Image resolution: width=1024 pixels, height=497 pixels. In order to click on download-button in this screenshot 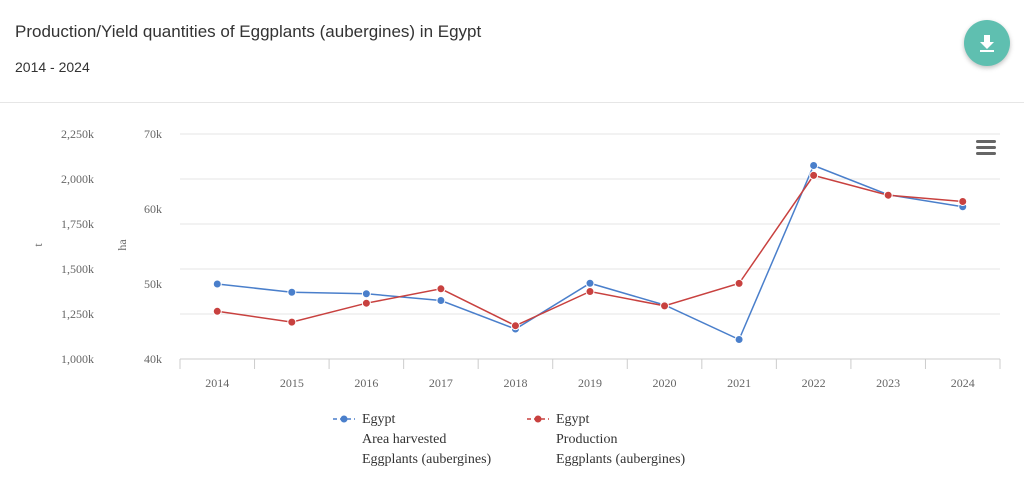, I will do `click(987, 43)`.